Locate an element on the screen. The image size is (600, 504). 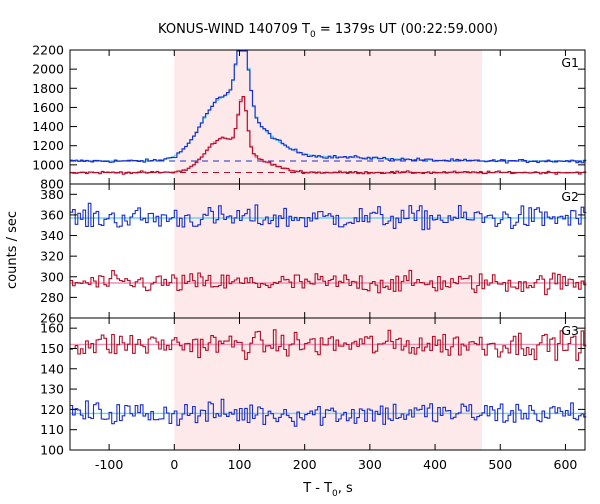
y-tick-label-g2: 260 is located at coordinates (52, 318).